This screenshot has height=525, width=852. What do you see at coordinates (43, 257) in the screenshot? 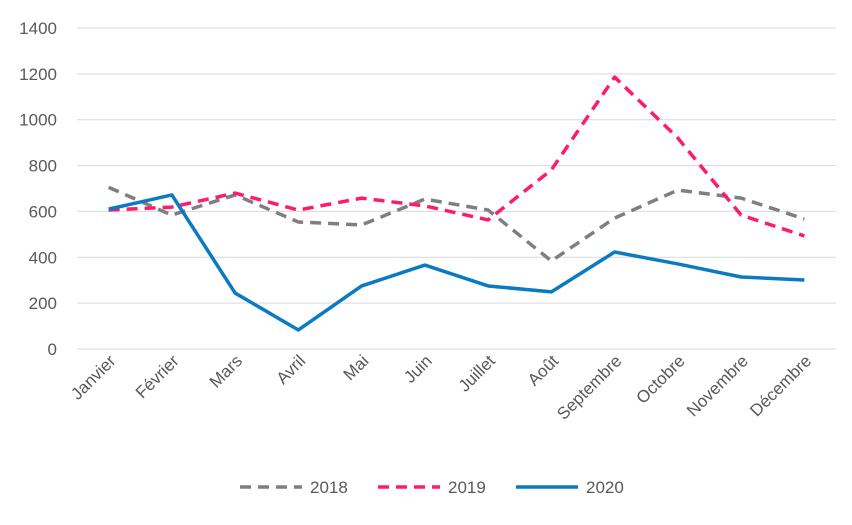
I see `y-tick-label: 400` at bounding box center [43, 257].